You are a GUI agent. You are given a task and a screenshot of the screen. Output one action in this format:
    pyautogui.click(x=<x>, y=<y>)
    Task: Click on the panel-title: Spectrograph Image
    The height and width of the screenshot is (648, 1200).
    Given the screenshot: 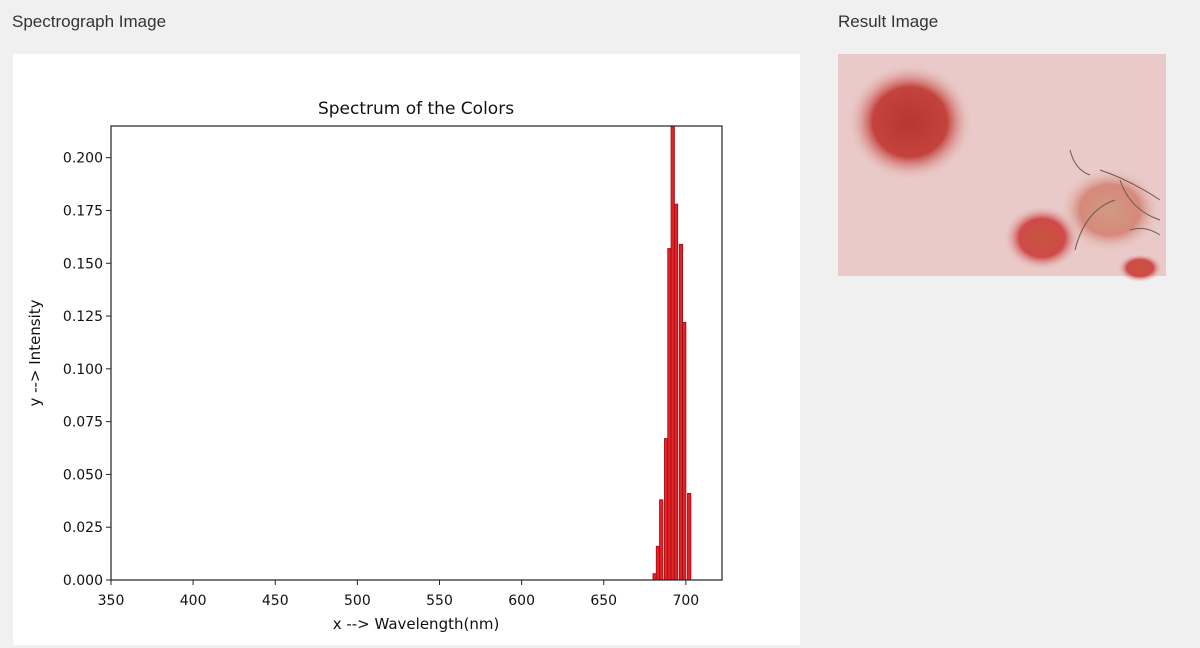 What is the action you would take?
    pyautogui.click(x=89, y=21)
    